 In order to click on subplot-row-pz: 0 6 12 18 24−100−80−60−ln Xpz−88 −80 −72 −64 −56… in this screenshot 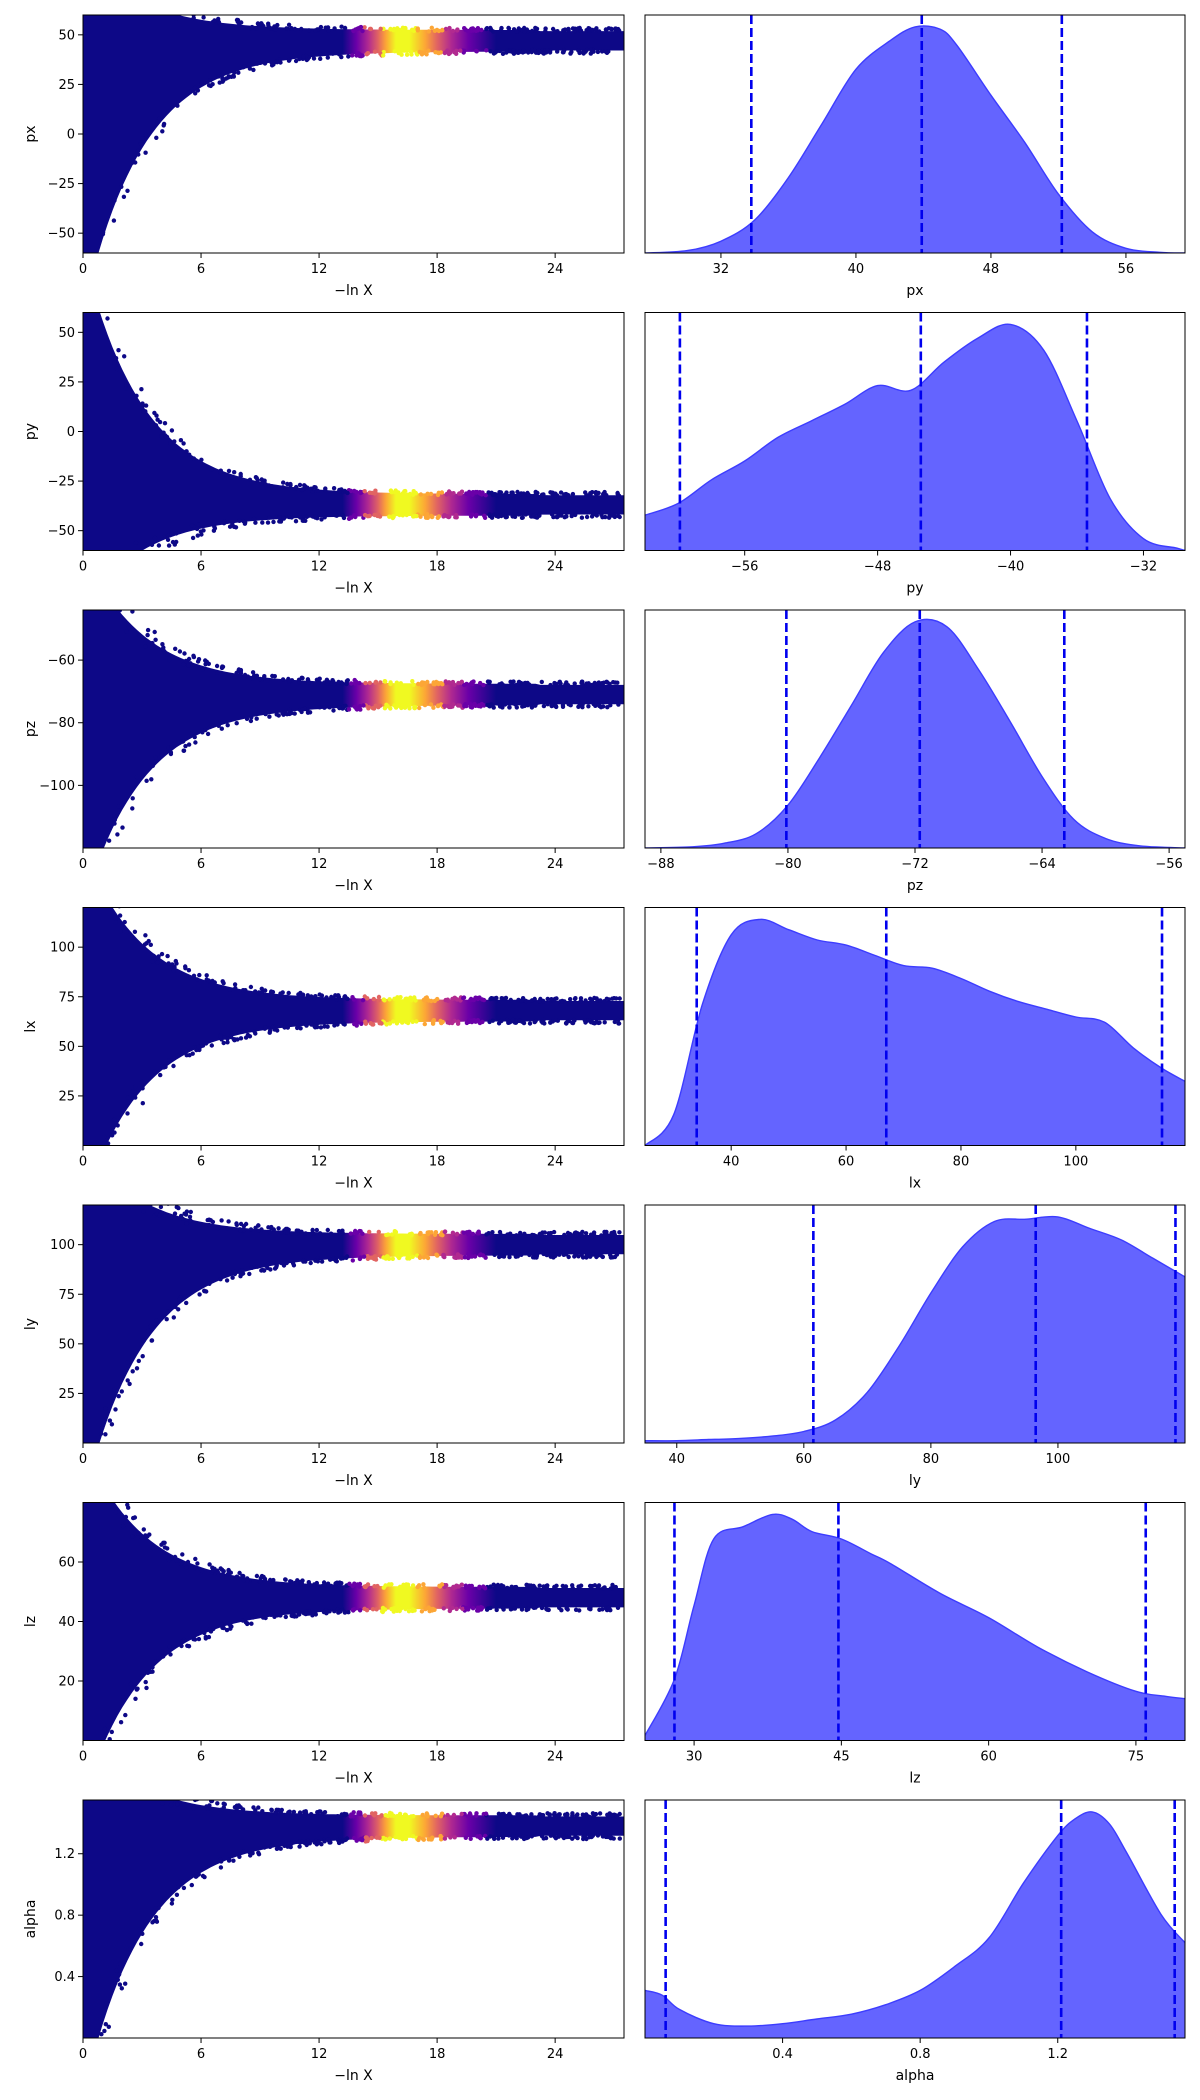, I will do `click(604, 751)`.